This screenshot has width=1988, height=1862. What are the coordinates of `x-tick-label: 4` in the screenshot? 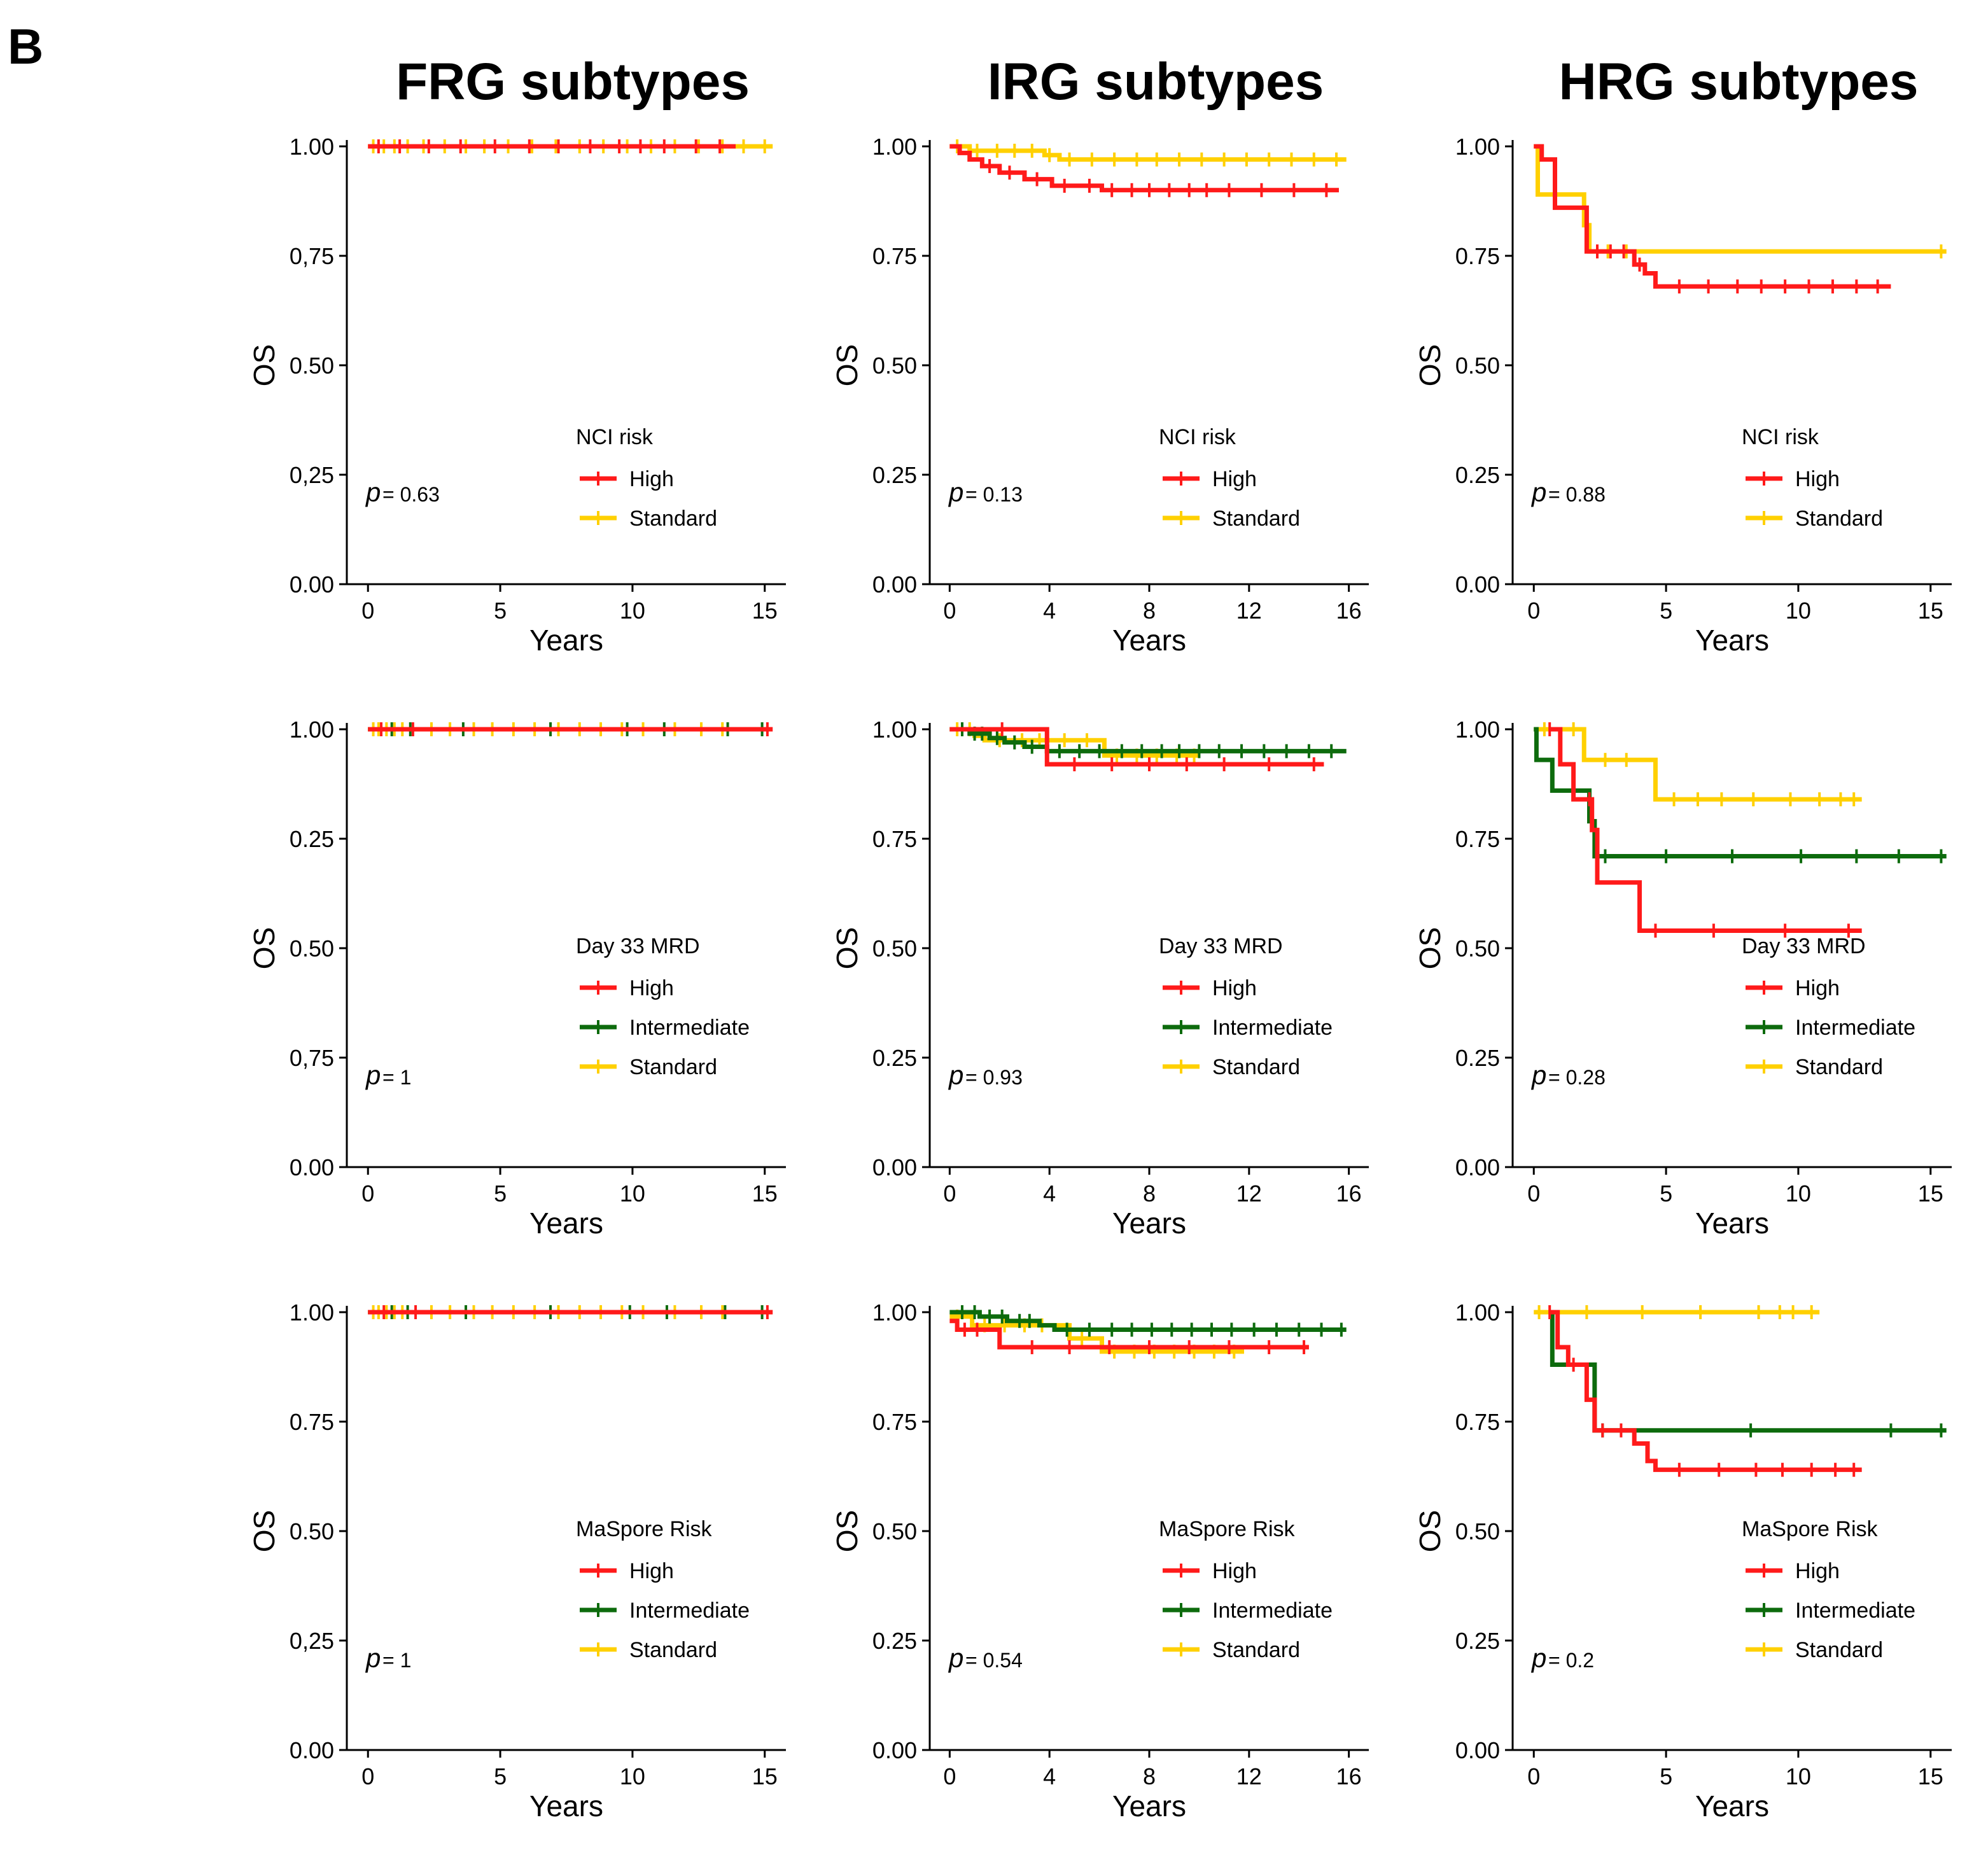 It's located at (1049, 1776).